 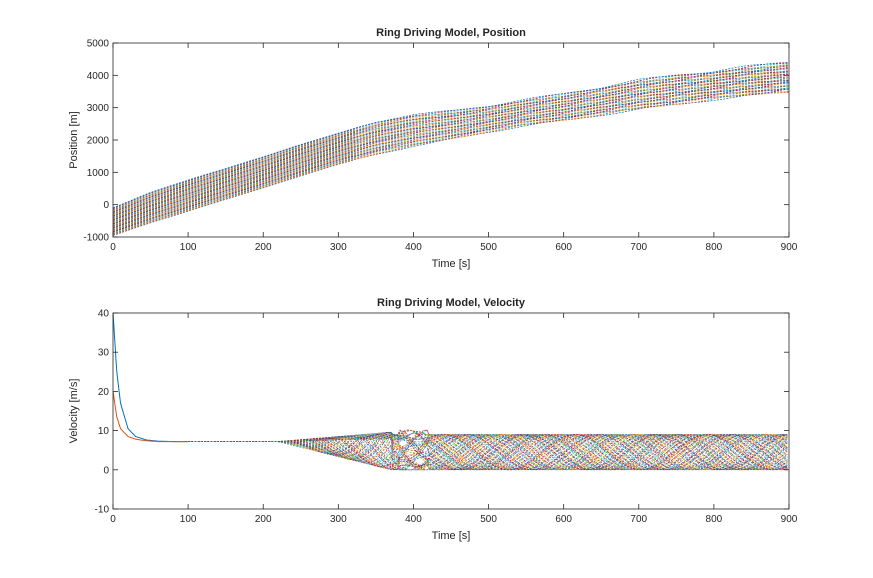 I want to click on velocity-y-tick-label: 20, so click(x=104, y=392).